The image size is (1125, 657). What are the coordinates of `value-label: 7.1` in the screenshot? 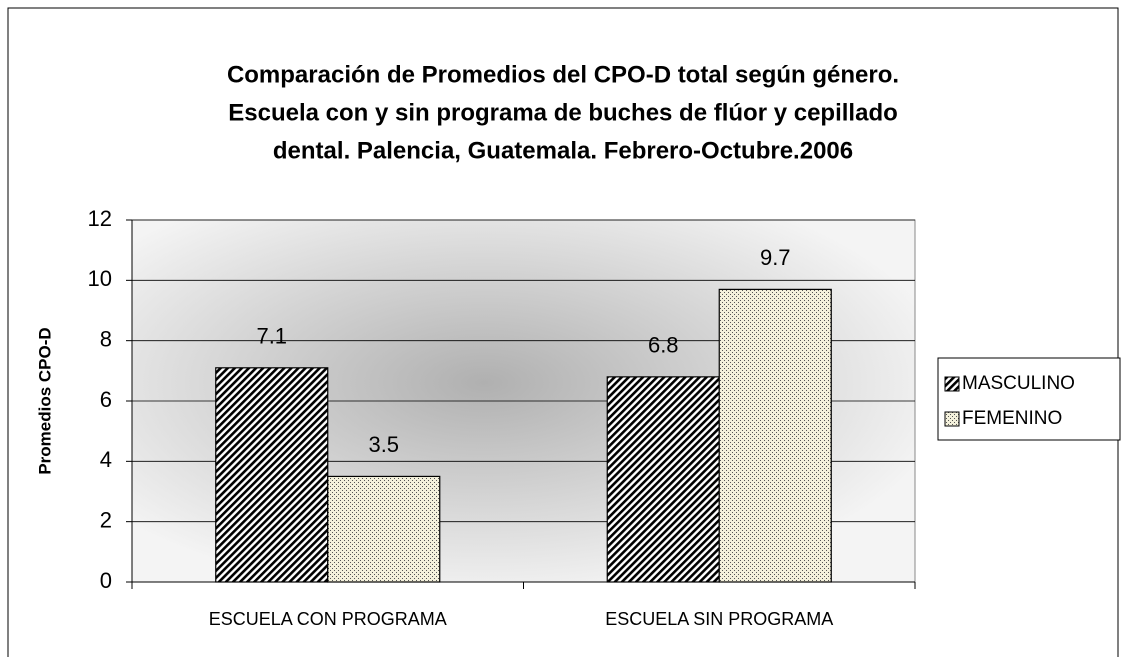 It's located at (271, 336).